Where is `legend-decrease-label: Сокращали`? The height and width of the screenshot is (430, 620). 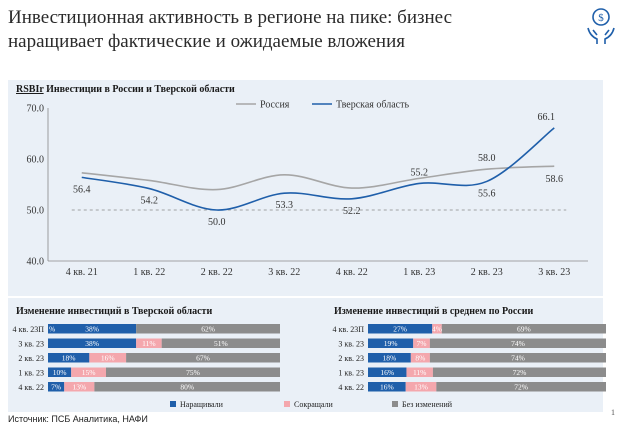
legend-decrease-label: Сокращали is located at coordinates (314, 404).